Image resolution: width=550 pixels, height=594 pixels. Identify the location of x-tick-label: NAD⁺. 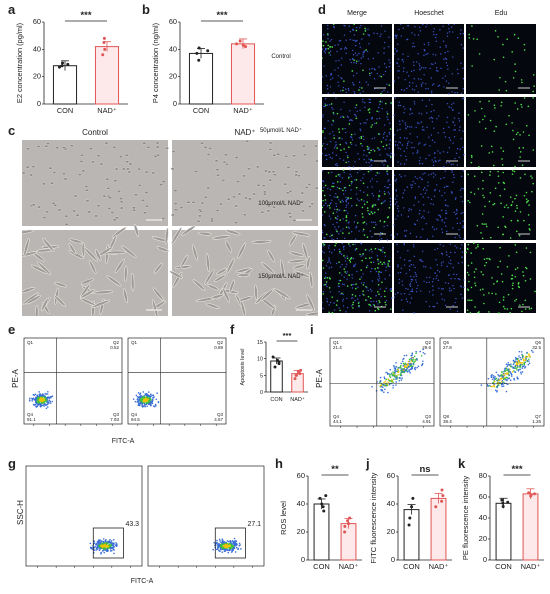
(243, 110).